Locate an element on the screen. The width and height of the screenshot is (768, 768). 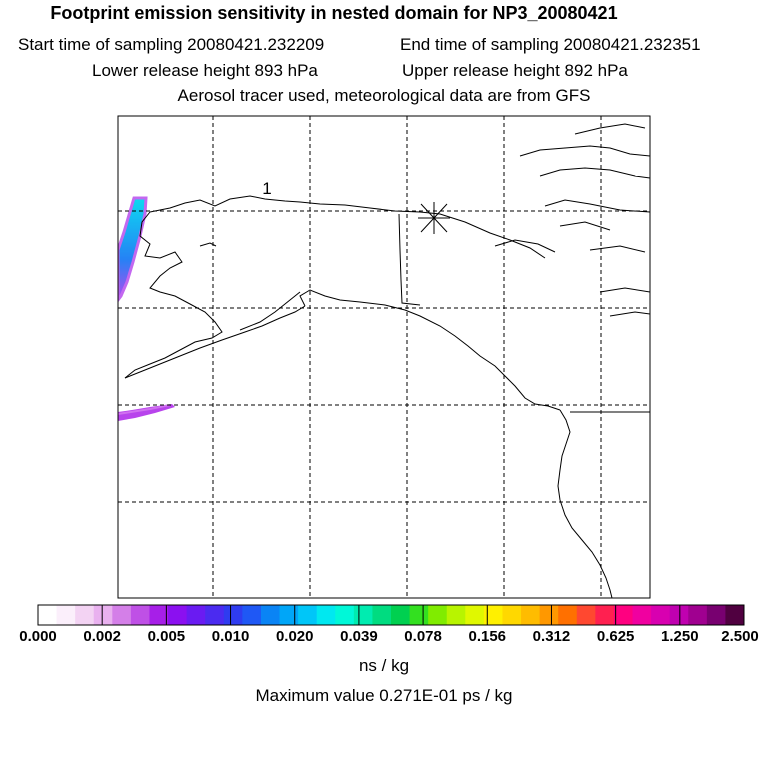
footprint-plume-south-edge is located at coordinates (144, 409).